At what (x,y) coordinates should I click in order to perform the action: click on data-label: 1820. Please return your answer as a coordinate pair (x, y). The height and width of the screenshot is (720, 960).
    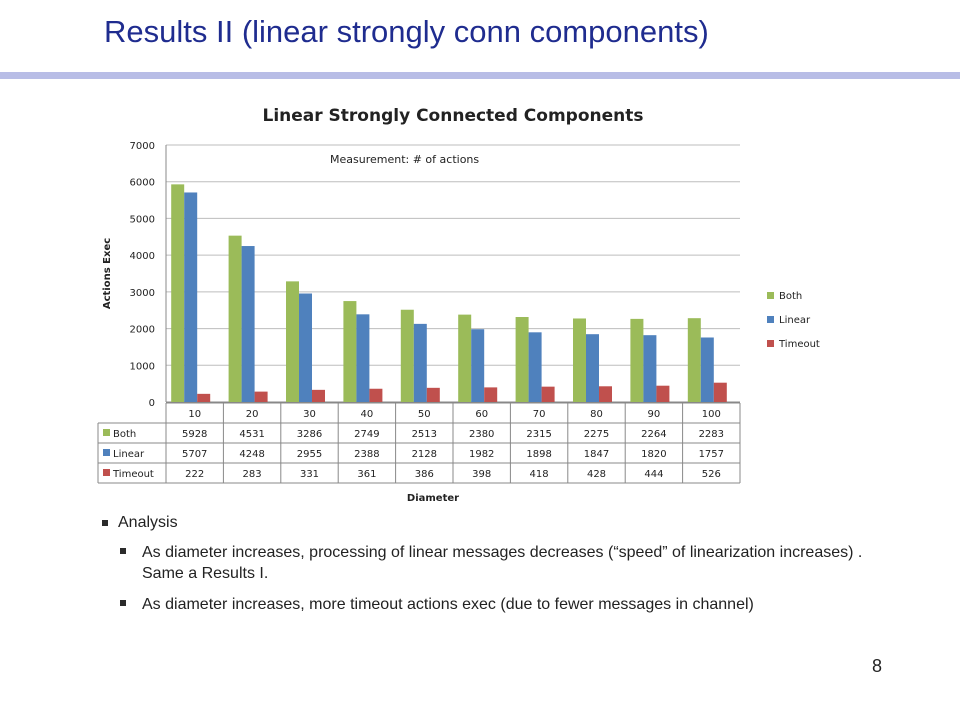
    Looking at the image, I should click on (653, 454).